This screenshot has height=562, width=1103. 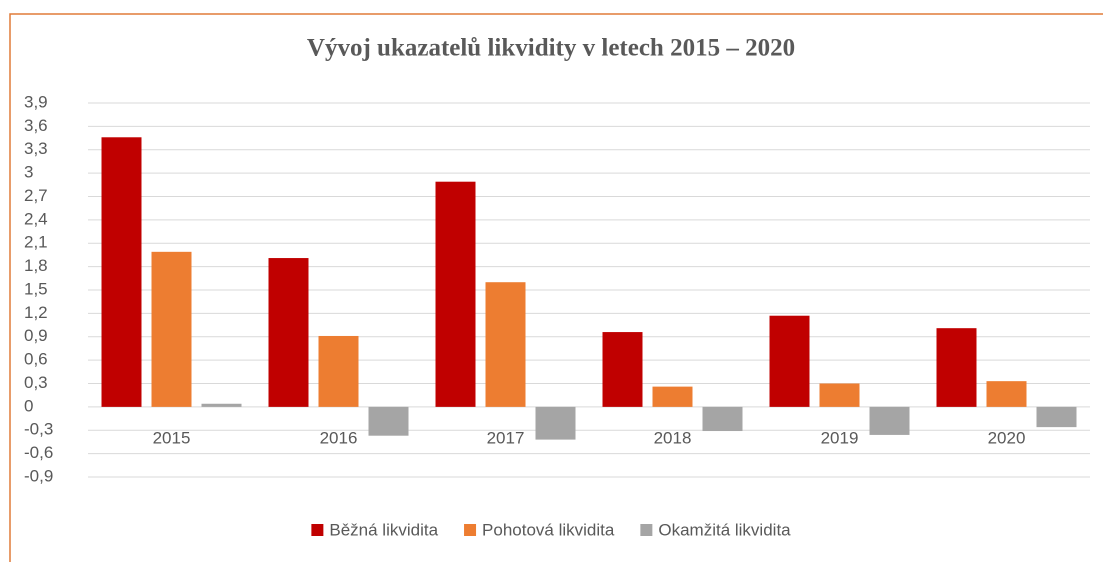 What do you see at coordinates (506, 437) in the screenshot?
I see `x-tick-label: 2017` at bounding box center [506, 437].